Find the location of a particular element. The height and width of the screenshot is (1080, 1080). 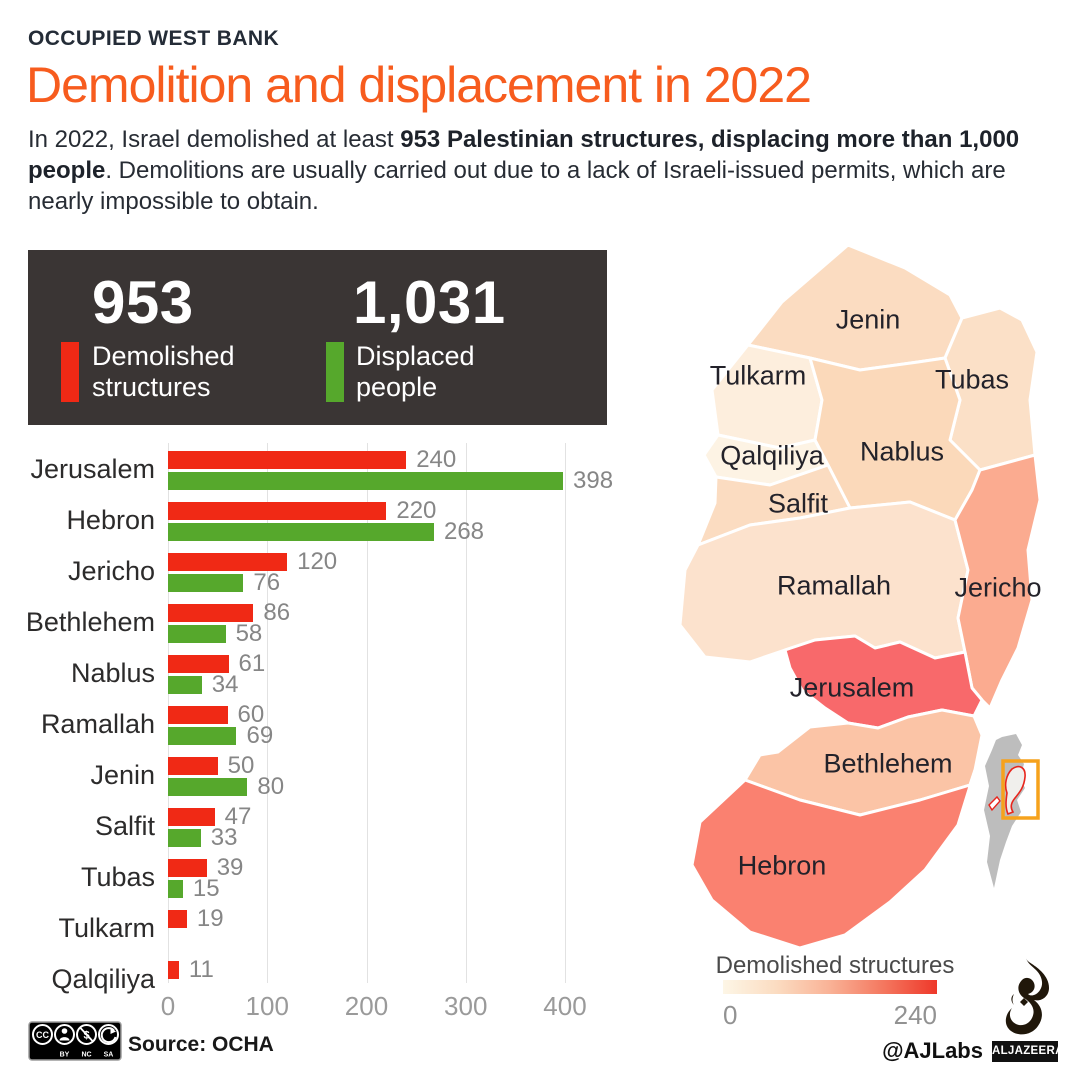

svg-text: SA is located at coordinates (109, 1055).